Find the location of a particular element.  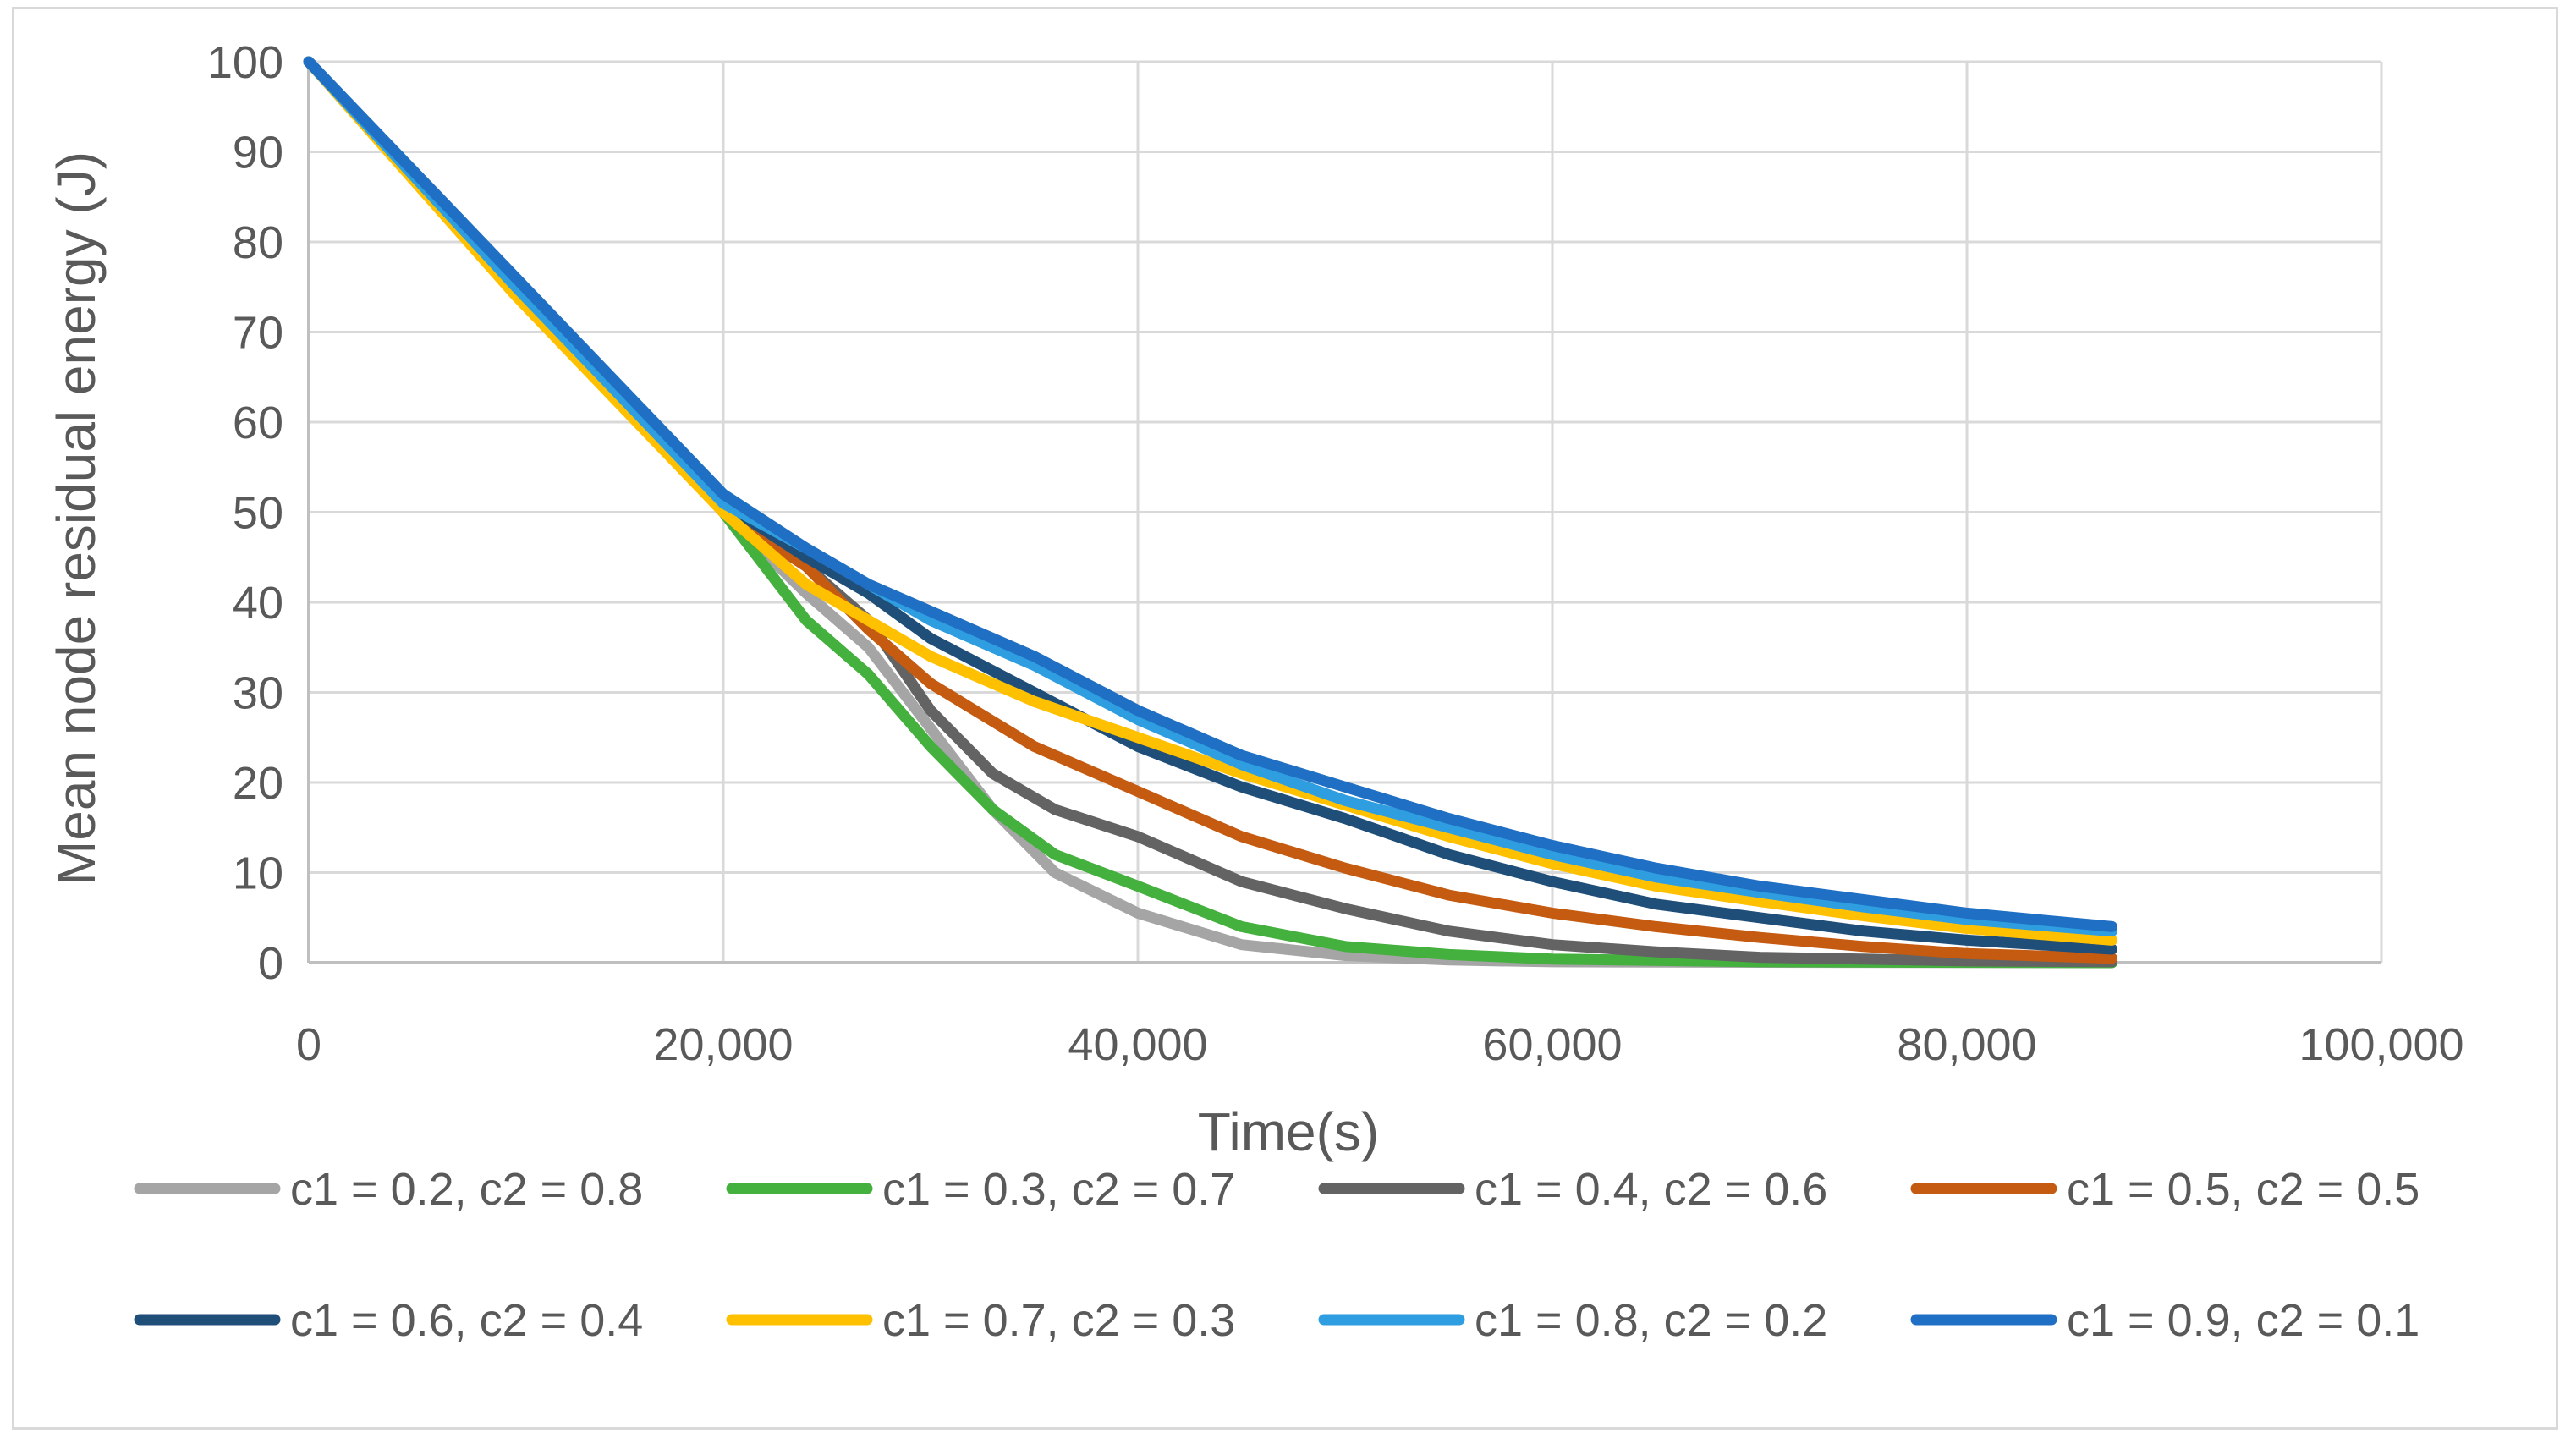

y-tick-label: 30 is located at coordinates (258, 693).